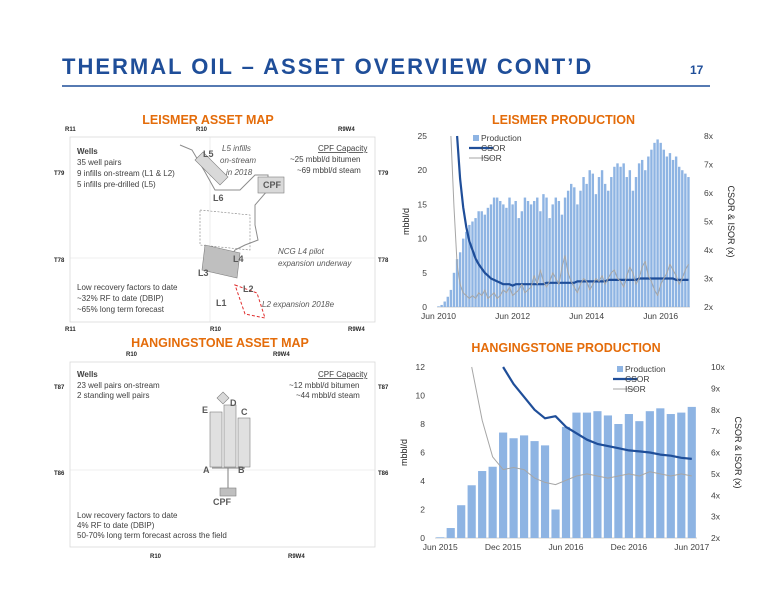 This screenshot has height=600, width=776. What do you see at coordinates (329, 170) in the screenshot?
I see `map-text: ~69 mbbl/d steam` at bounding box center [329, 170].